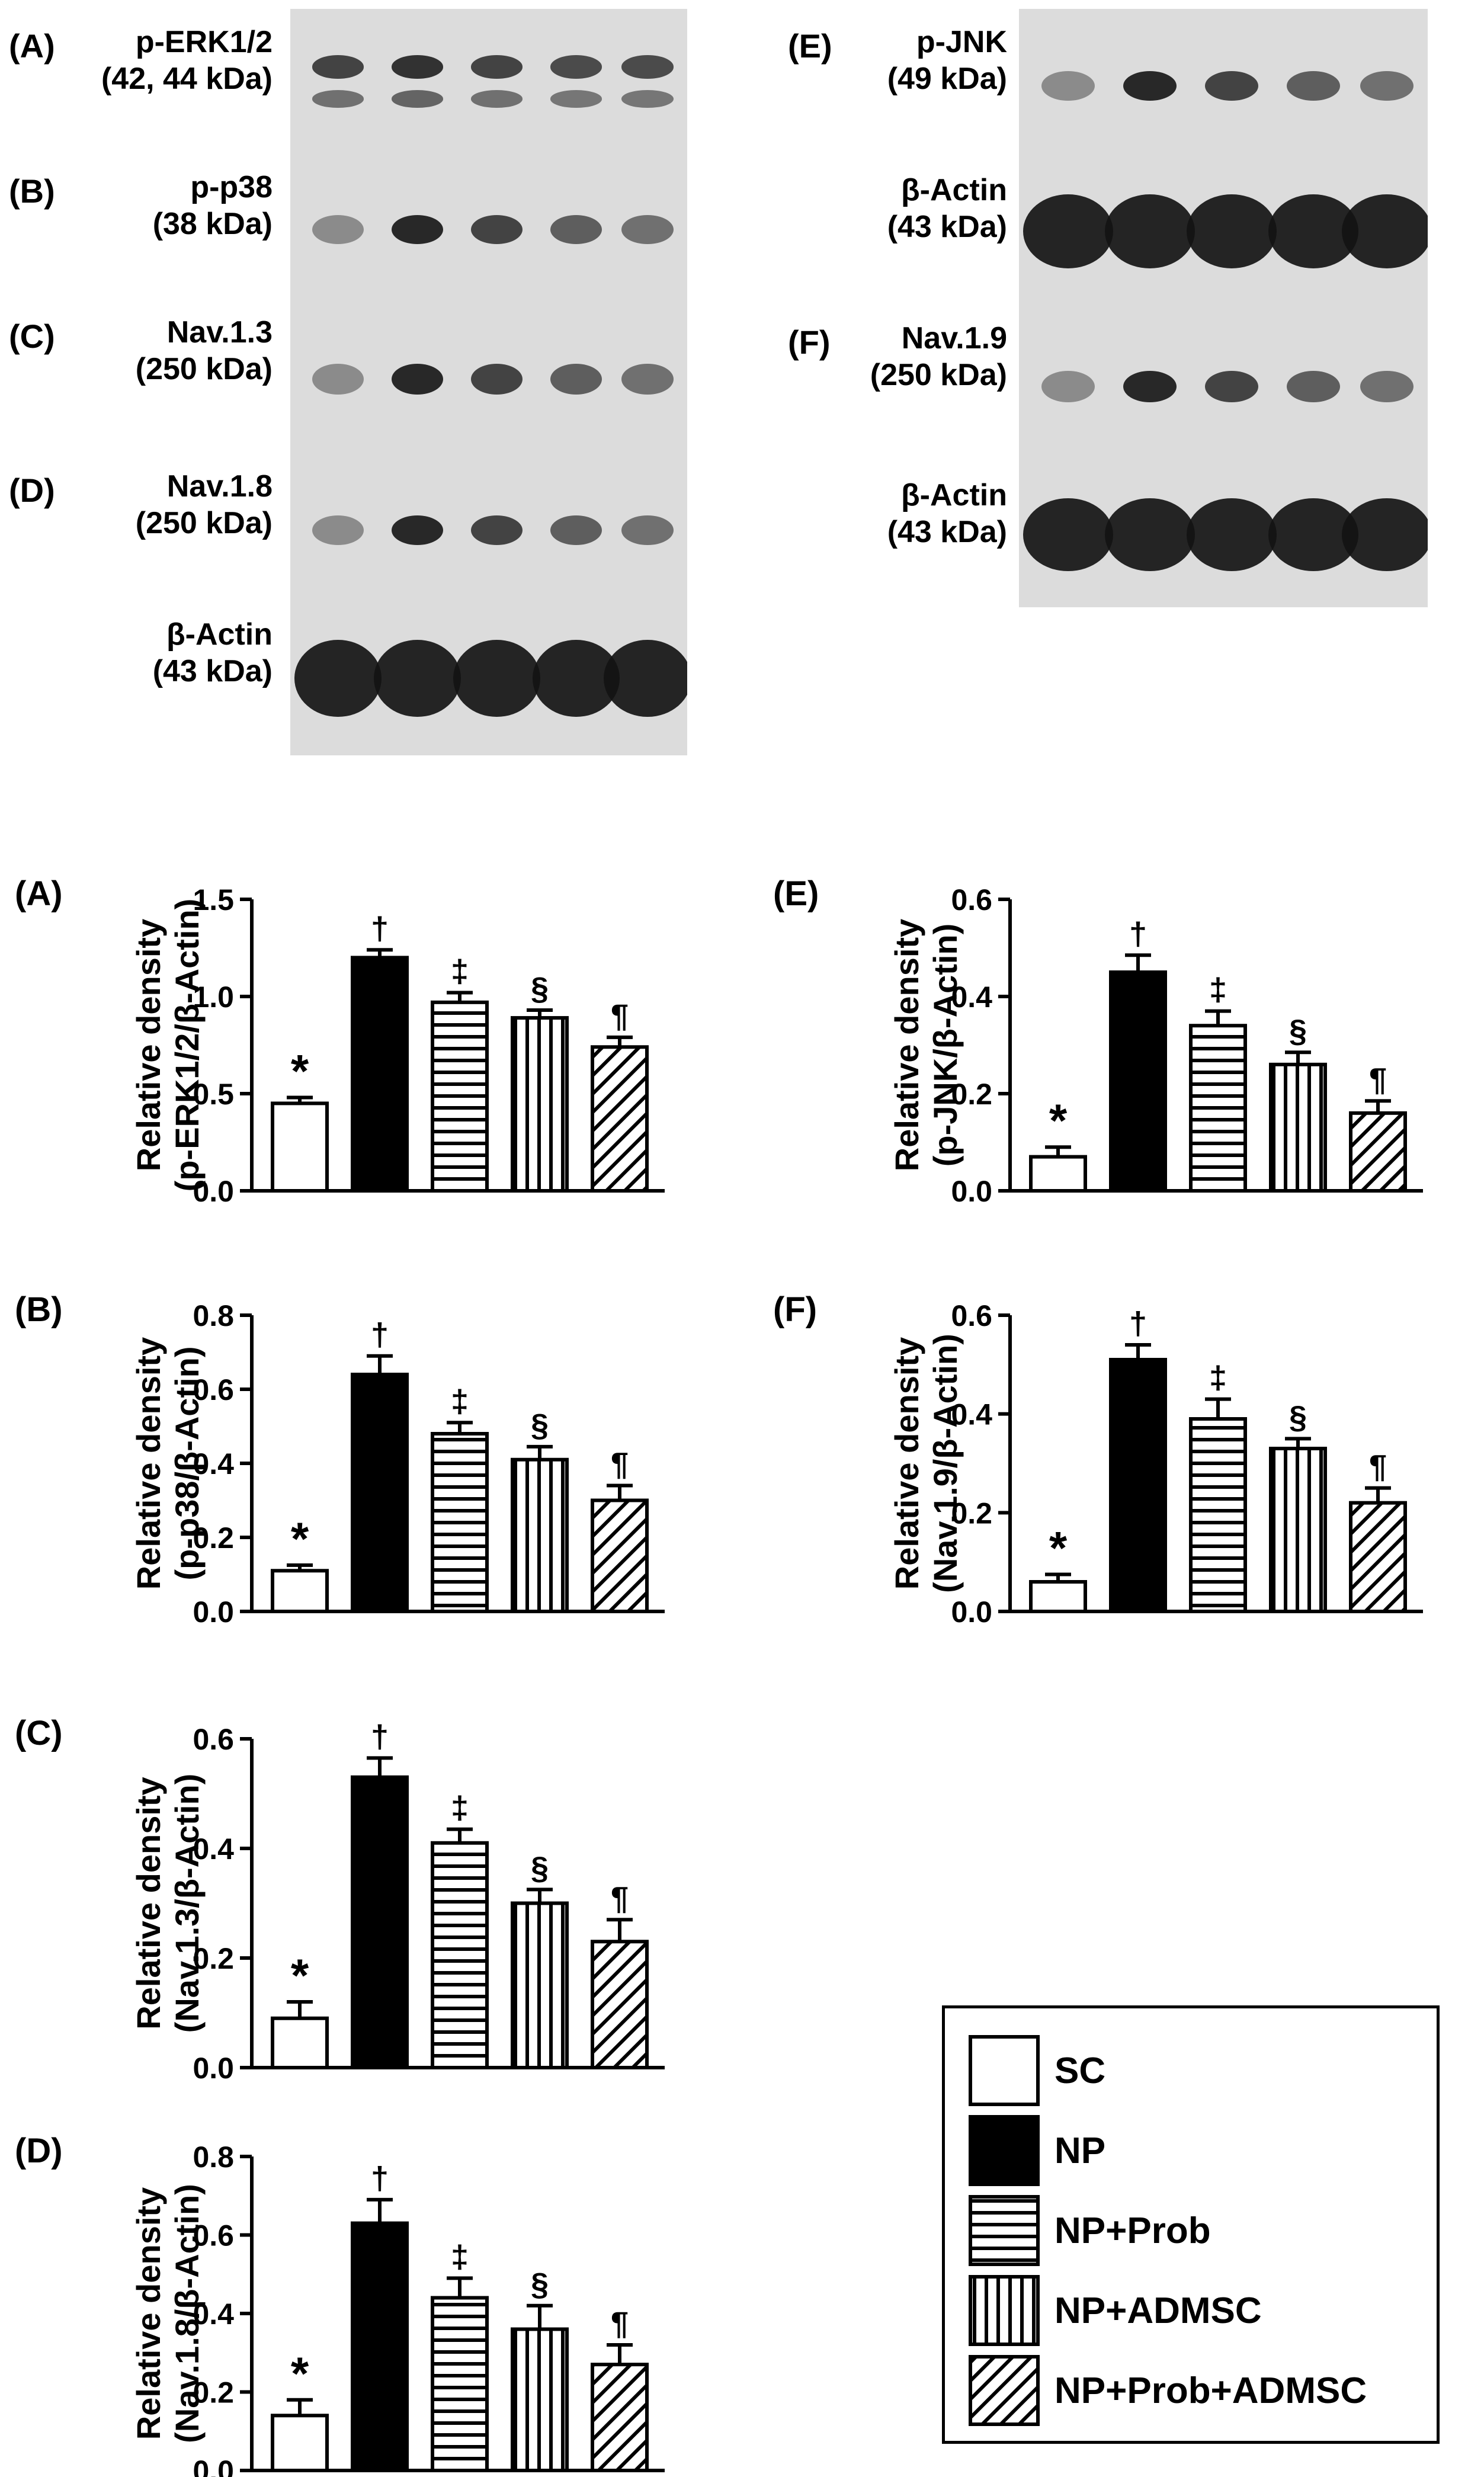  What do you see at coordinates (796, 894) in the screenshot?
I see `chart-panel-letter: (E)` at bounding box center [796, 894].